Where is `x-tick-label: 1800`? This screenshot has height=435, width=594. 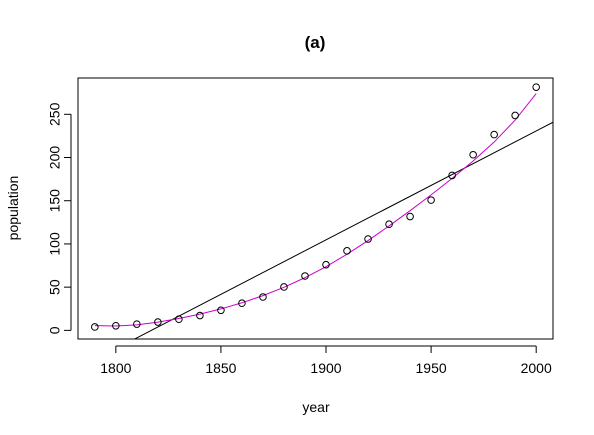
x-tick-label: 1800 is located at coordinates (115, 368).